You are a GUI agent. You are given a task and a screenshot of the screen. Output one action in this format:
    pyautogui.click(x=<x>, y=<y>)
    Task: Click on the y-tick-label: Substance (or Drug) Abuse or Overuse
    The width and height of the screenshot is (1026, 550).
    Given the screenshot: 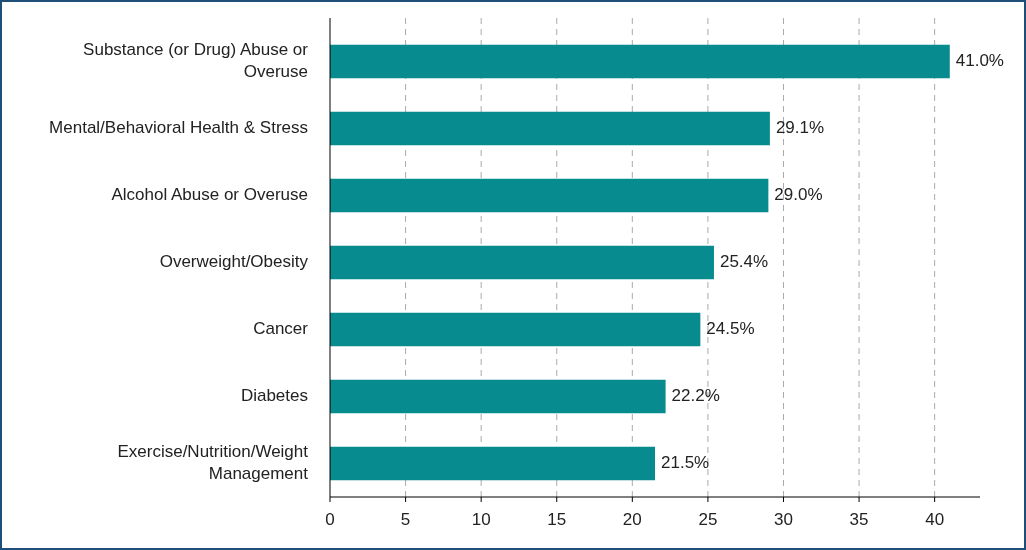 What is the action you would take?
    pyautogui.click(x=196, y=60)
    